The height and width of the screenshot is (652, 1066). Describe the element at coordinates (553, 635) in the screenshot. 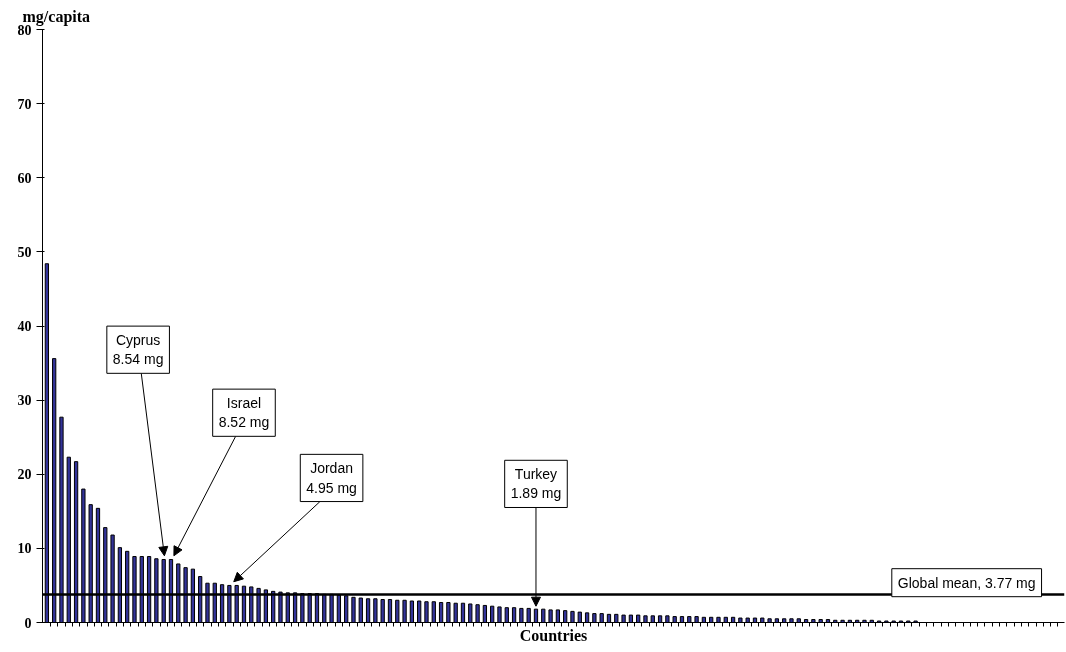

I see `x-axis-title: Countries` at that location.